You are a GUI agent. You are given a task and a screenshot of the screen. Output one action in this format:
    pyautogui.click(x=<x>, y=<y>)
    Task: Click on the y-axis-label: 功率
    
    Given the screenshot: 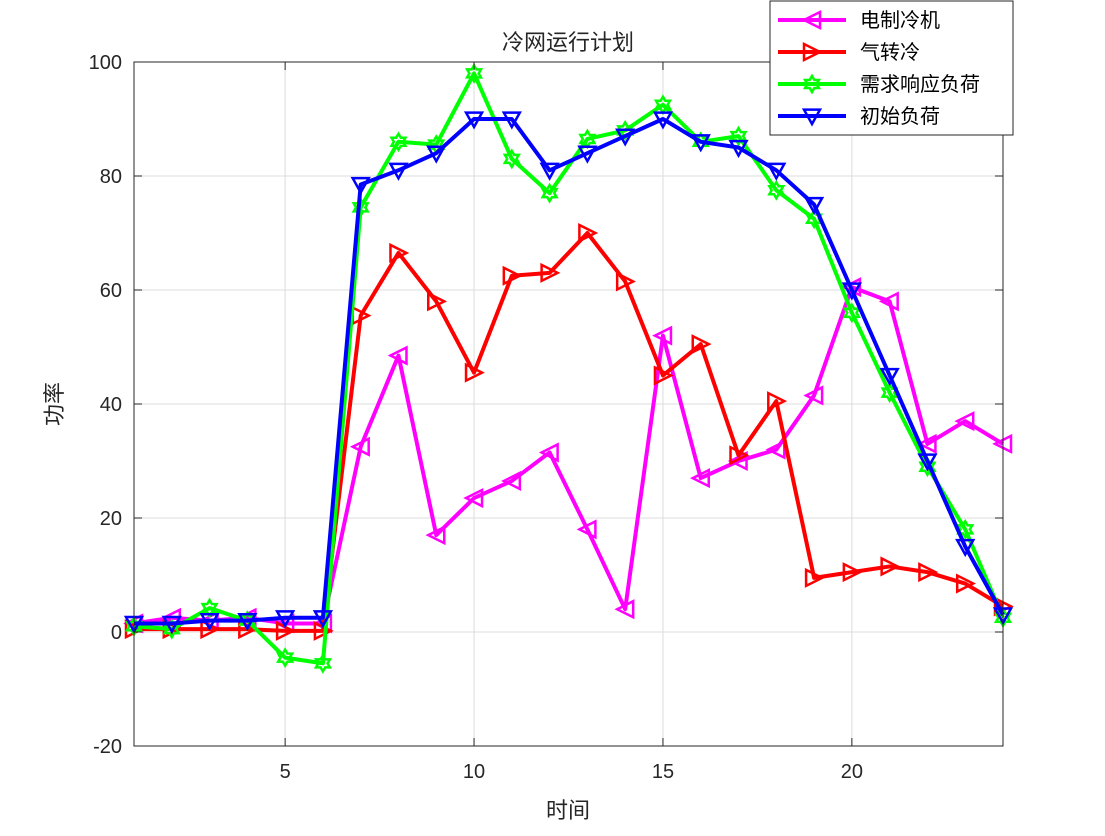 What is the action you would take?
    pyautogui.click(x=55, y=404)
    